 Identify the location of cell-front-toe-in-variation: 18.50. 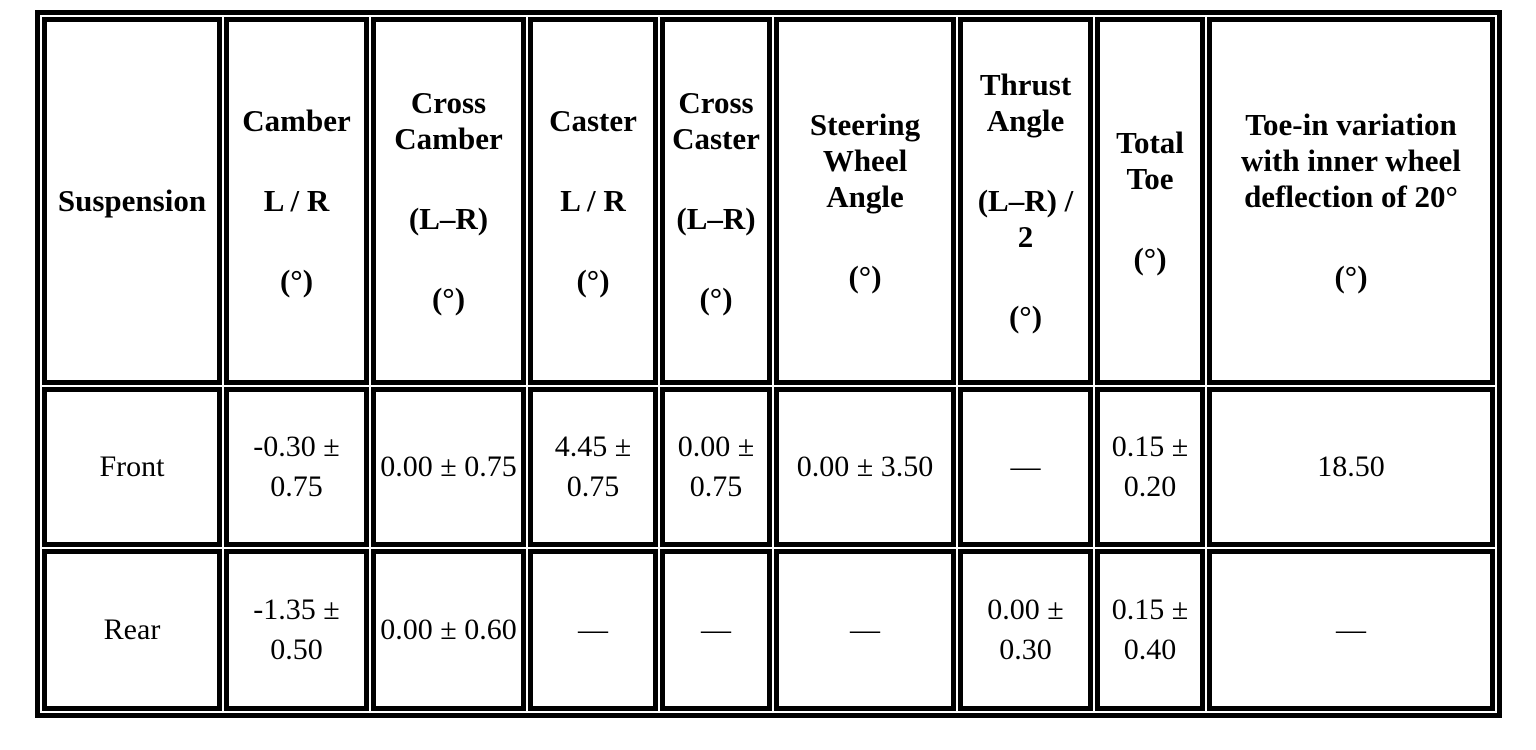
(1351, 467).